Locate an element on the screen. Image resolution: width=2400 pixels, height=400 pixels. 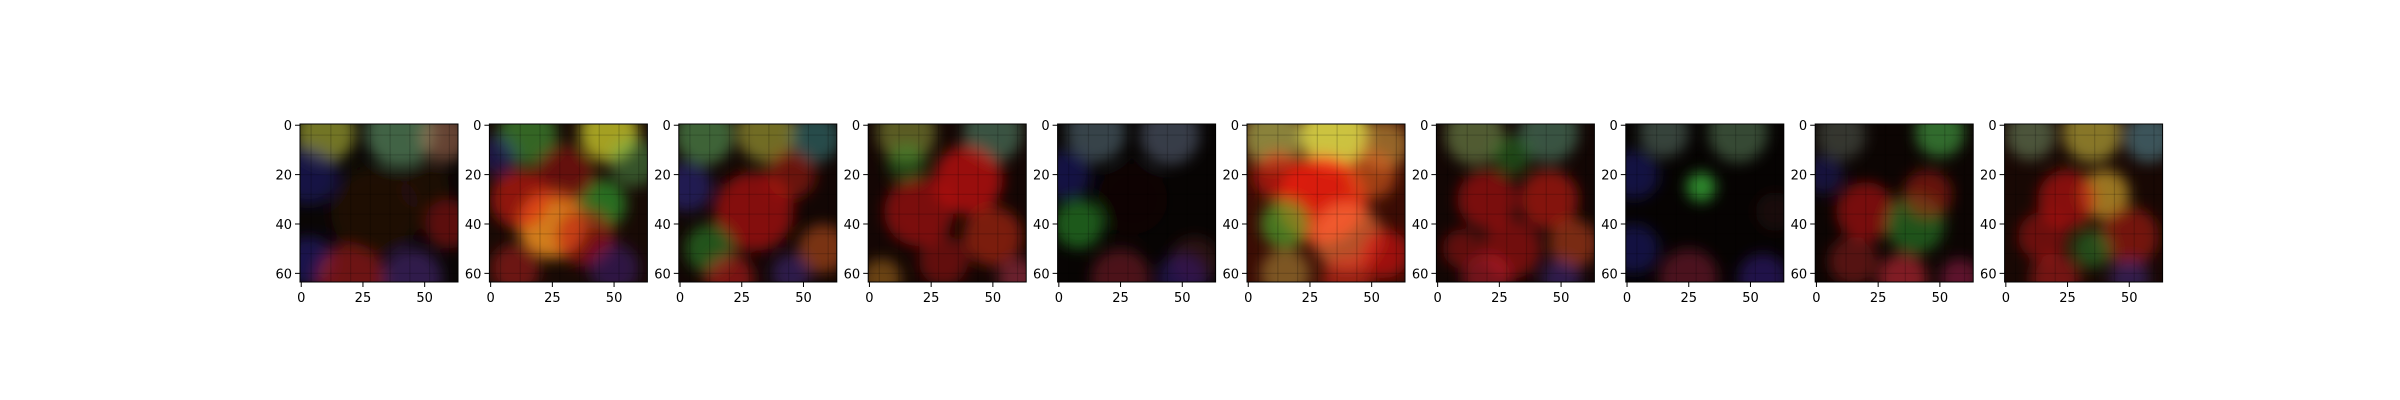
subplot-2: 0 25 50 0 20 40 60 is located at coordinates (556, 212).